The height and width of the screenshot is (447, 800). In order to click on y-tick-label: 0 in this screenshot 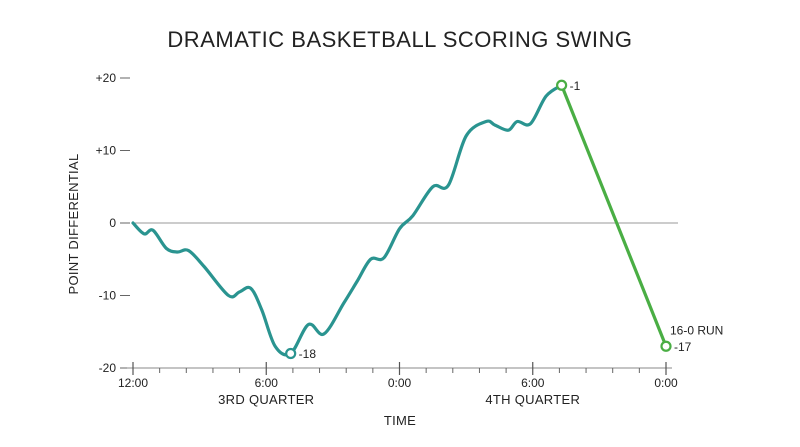, I will do `click(112, 223)`.